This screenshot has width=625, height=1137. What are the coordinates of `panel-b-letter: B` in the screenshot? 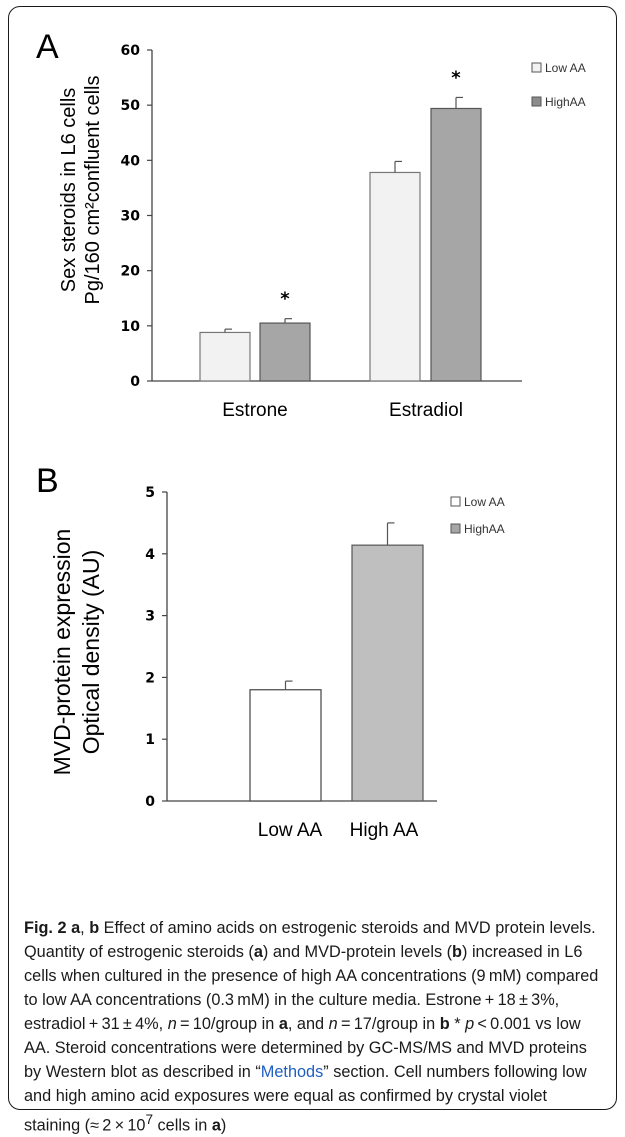 It's located at (47, 481).